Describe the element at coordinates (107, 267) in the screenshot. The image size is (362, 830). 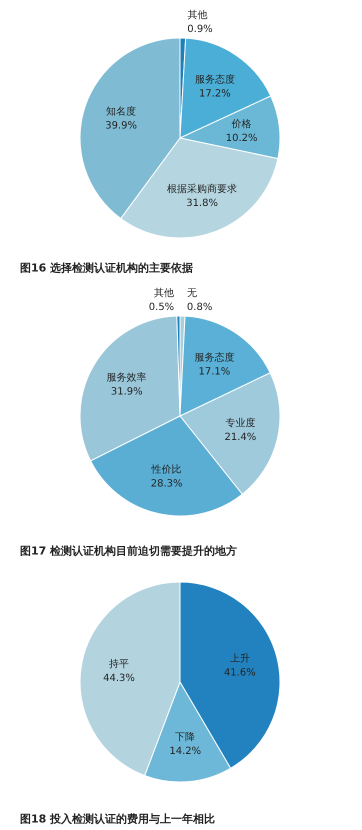
I see `text: 图16 选择检测认证机构的主要依据` at that location.